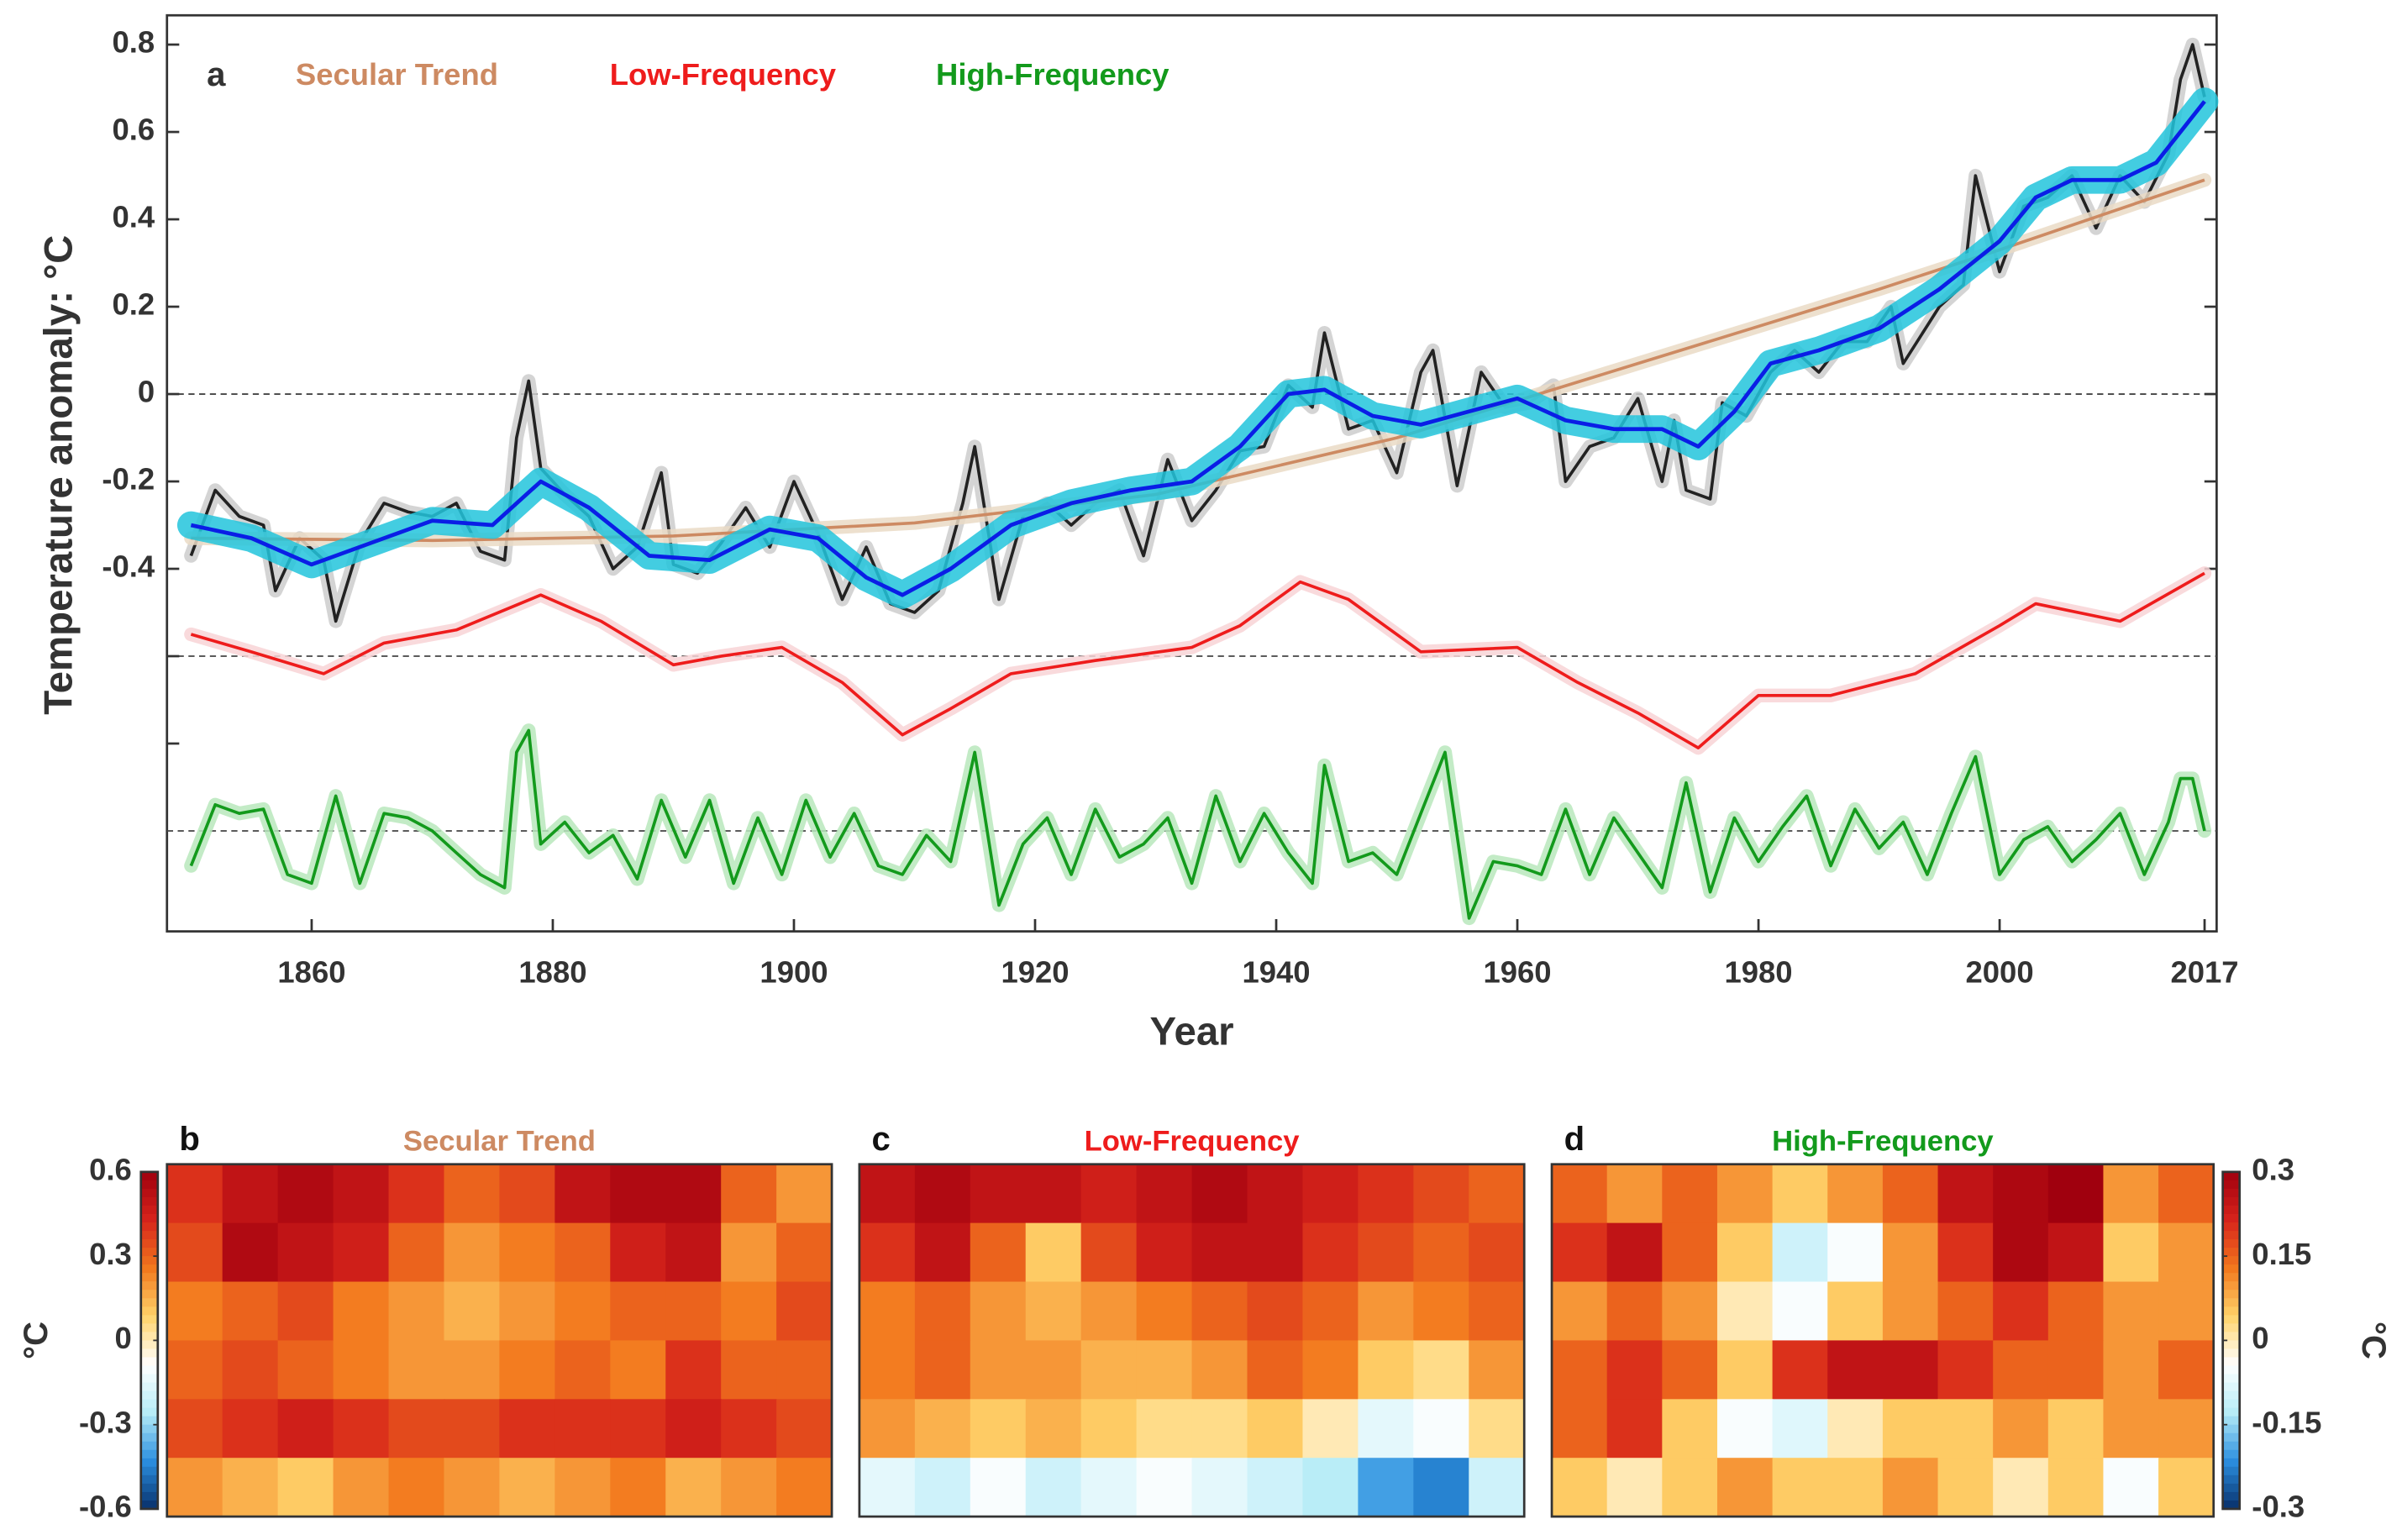 Image resolution: width=2402 pixels, height=1540 pixels. Describe the element at coordinates (794, 972) in the screenshot. I see `x-tick-label: 1900` at that location.